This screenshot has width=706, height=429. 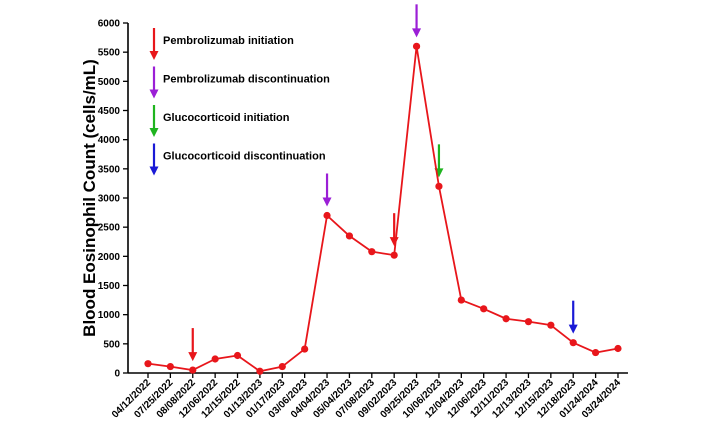 What do you see at coordinates (109, 199) in the screenshot?
I see `y-tick-label: 3000` at bounding box center [109, 199].